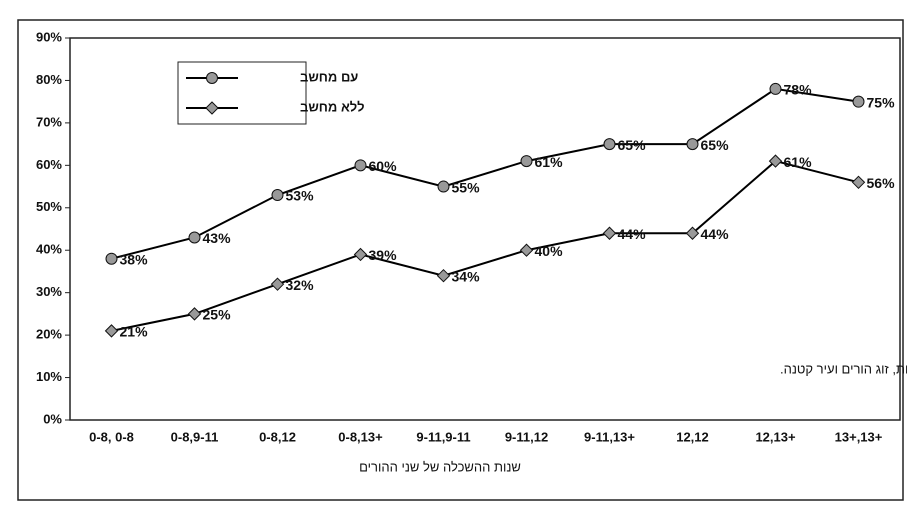 The image size is (907, 505). I want to click on x-tick-label: 9-11,12, so click(526, 436).